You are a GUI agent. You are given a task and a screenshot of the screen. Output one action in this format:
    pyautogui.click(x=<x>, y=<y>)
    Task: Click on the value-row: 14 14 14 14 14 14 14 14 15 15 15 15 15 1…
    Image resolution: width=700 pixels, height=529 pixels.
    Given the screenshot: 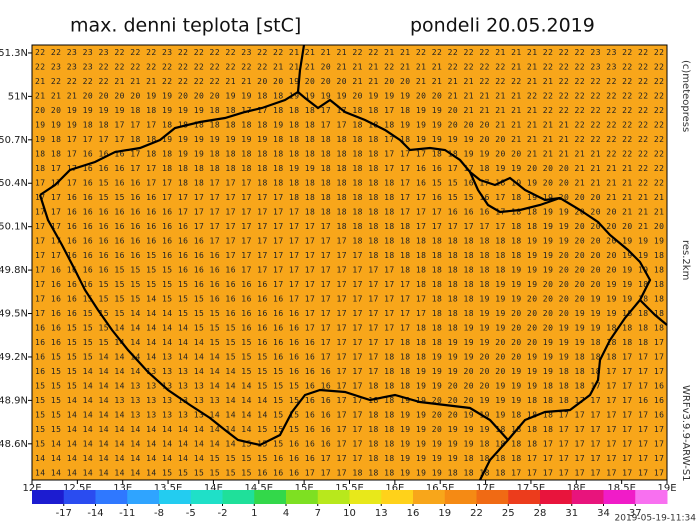 What is the action you would take?
    pyautogui.click(x=349, y=472)
    